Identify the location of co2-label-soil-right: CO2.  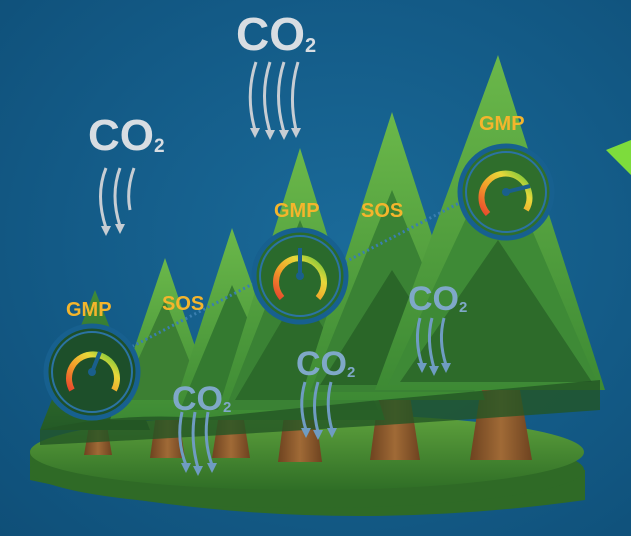
(437, 299).